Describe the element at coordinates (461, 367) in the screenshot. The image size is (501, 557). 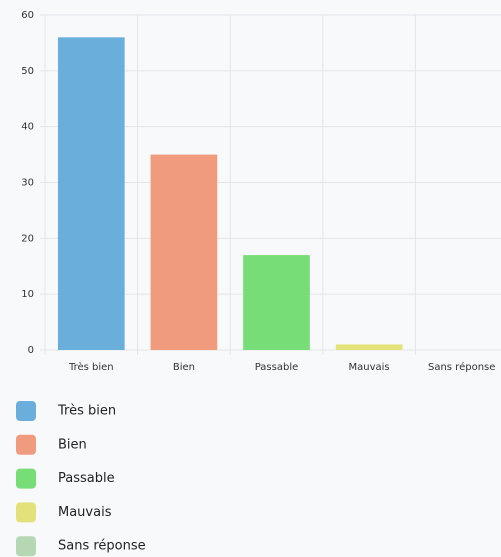
I see `x-tick-label: Sans réponse` at that location.